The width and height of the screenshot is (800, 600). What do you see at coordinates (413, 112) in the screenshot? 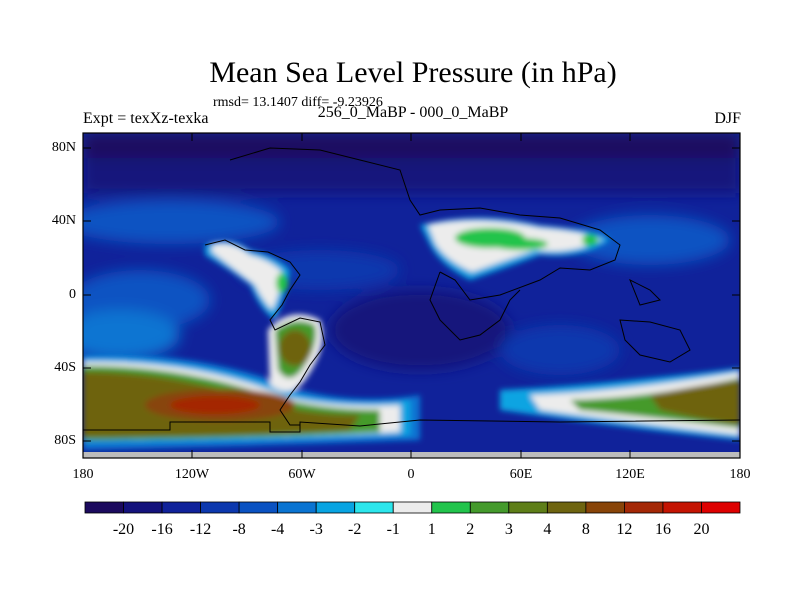
I see `map-subtitle: 256_0_MaBP - 000_0_MaBP` at bounding box center [413, 112].